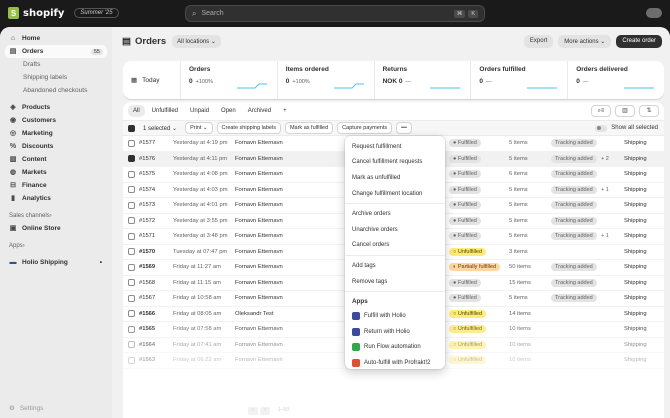 The image size is (670, 418). Describe the element at coordinates (147, 220) in the screenshot. I see `order-number: #1572` at that location.